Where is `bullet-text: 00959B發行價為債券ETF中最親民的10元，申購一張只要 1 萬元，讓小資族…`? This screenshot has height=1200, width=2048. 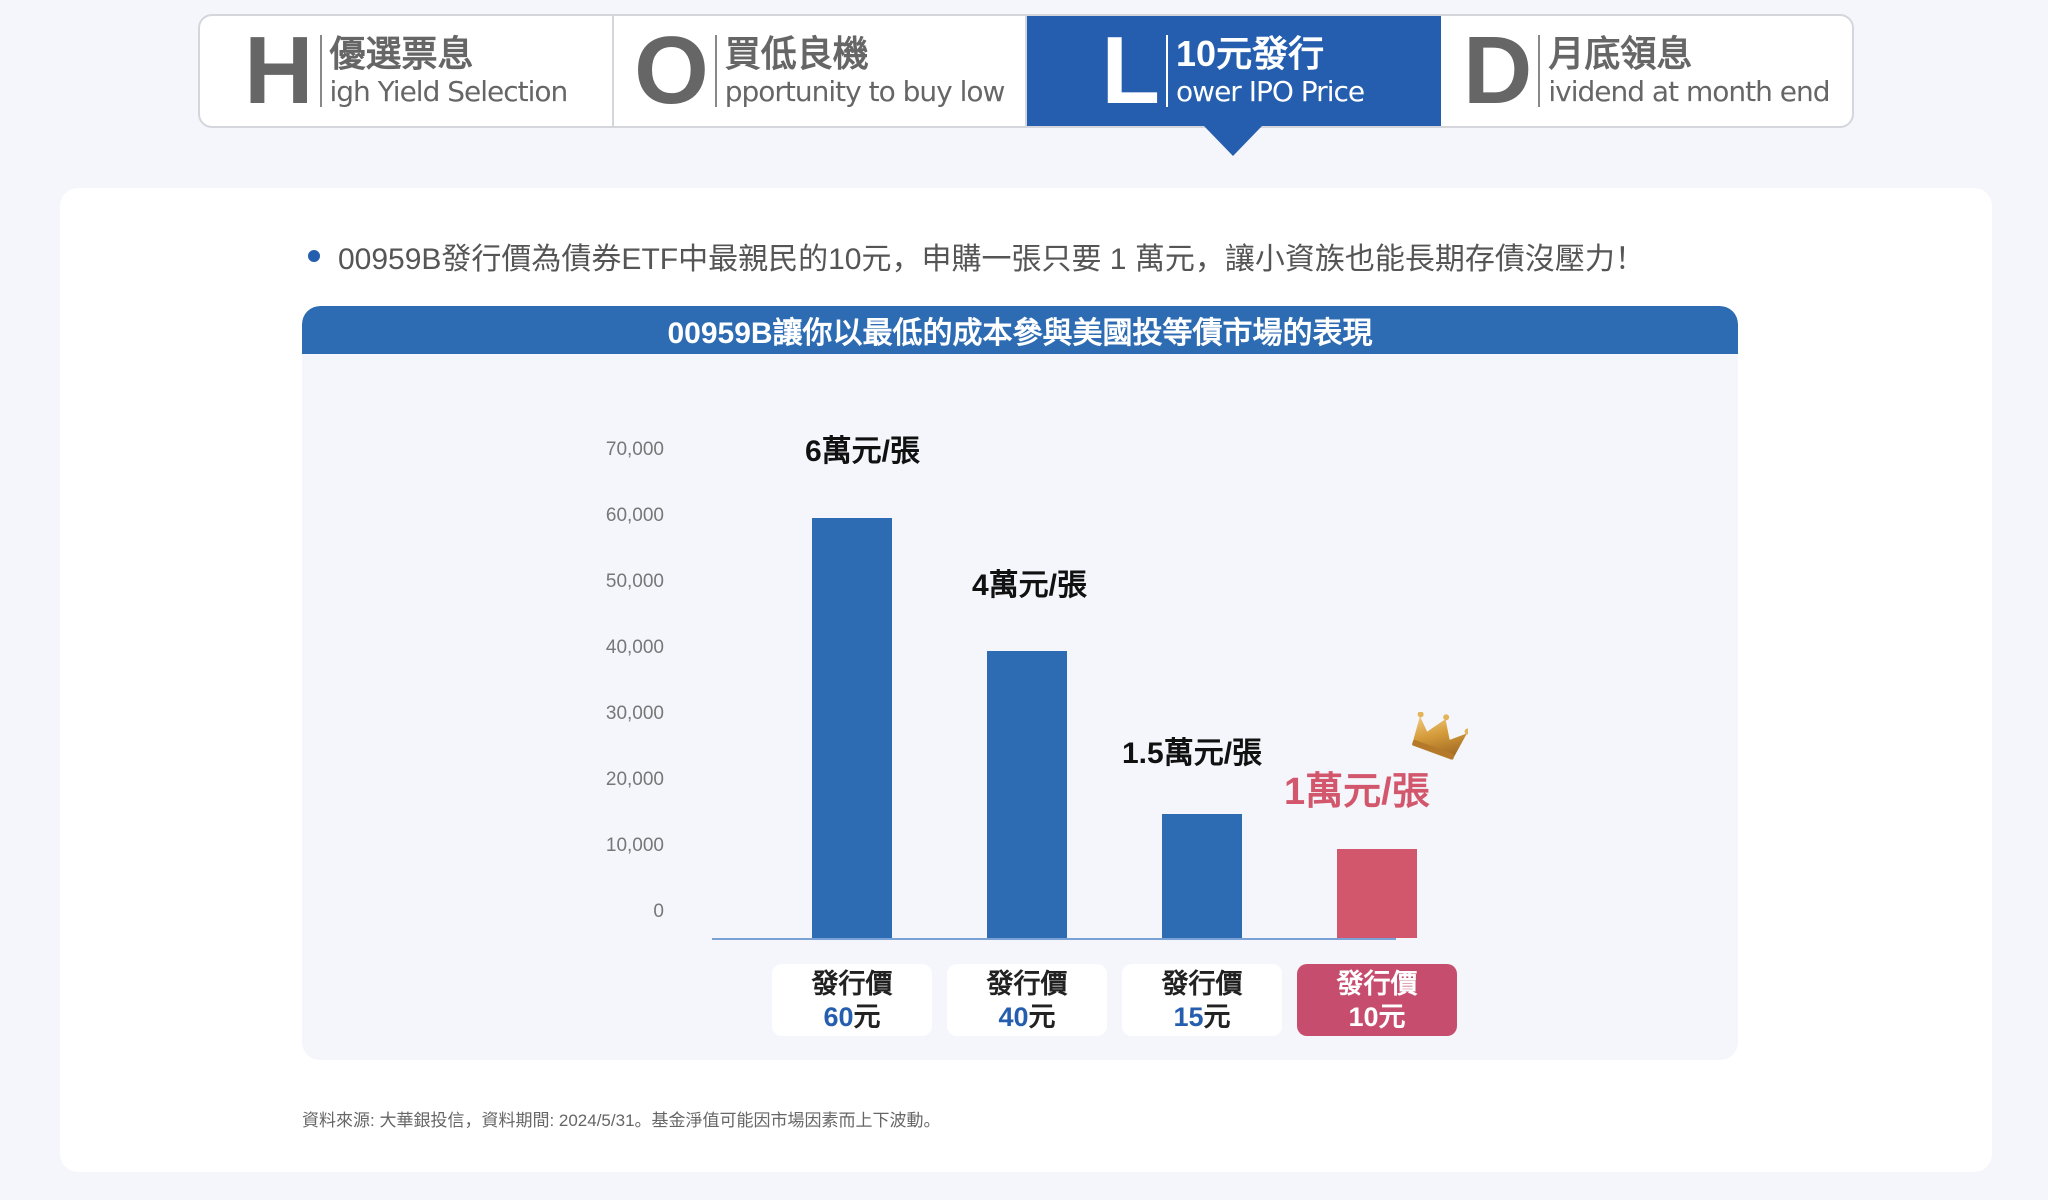
bullet-text: 00959B發行價為債券ETF中最親民的10元，申購一張只要 1 萬元，讓小資族… is located at coordinates (991, 259).